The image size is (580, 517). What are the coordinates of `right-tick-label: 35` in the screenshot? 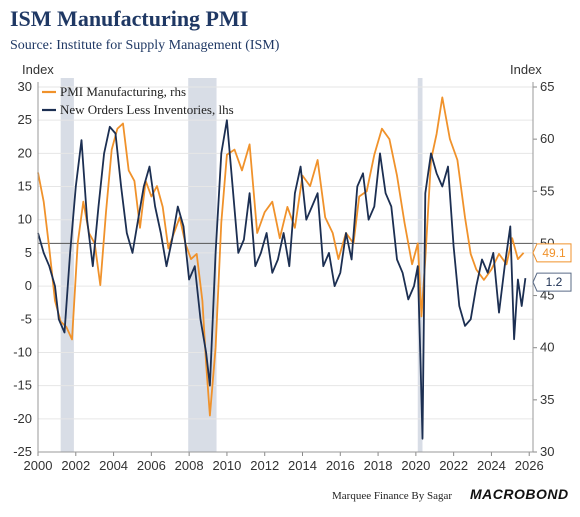 It's located at (547, 399).